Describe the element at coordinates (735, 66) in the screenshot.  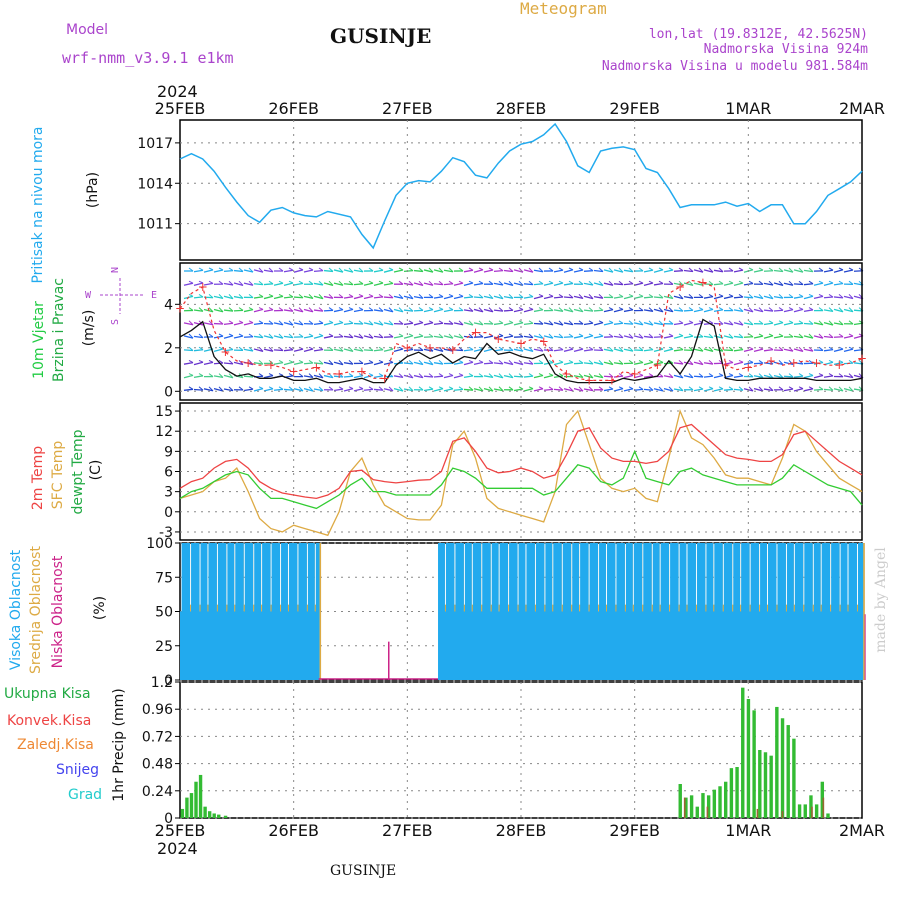
I see `model-altitude-line: Nadmorska Visina u modelu 981.584m` at that location.